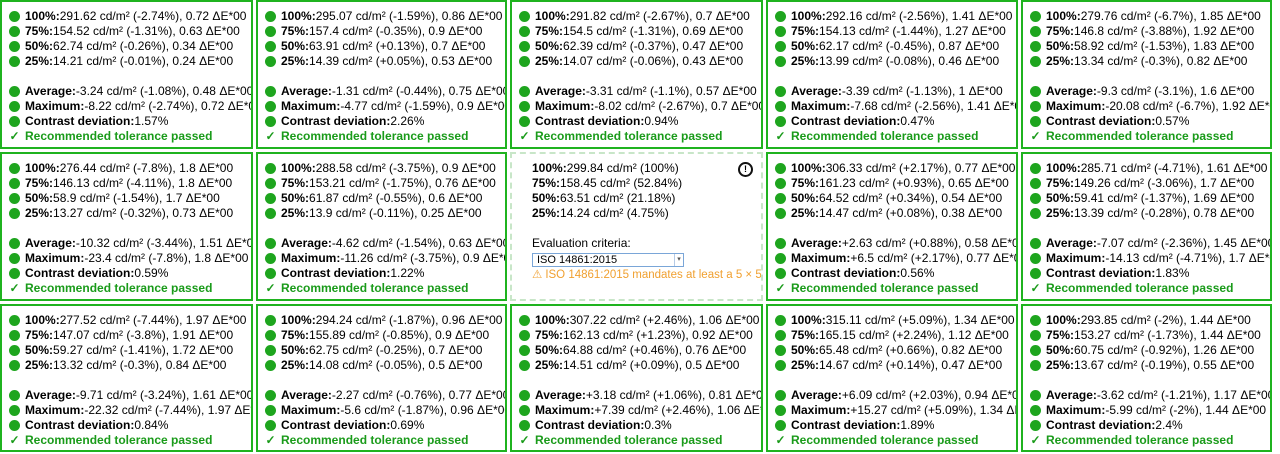 This screenshot has width=1280, height=454. I want to click on ref-row-25: 25%: 14.24 cd/m² (4.75%), so click(646, 213).